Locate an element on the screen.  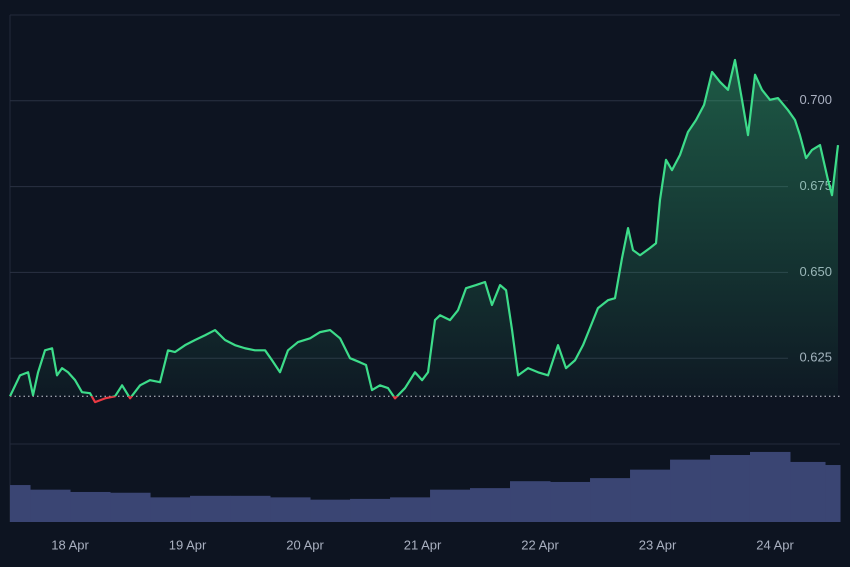
x-tick-label: 24 Apr is located at coordinates (775, 544).